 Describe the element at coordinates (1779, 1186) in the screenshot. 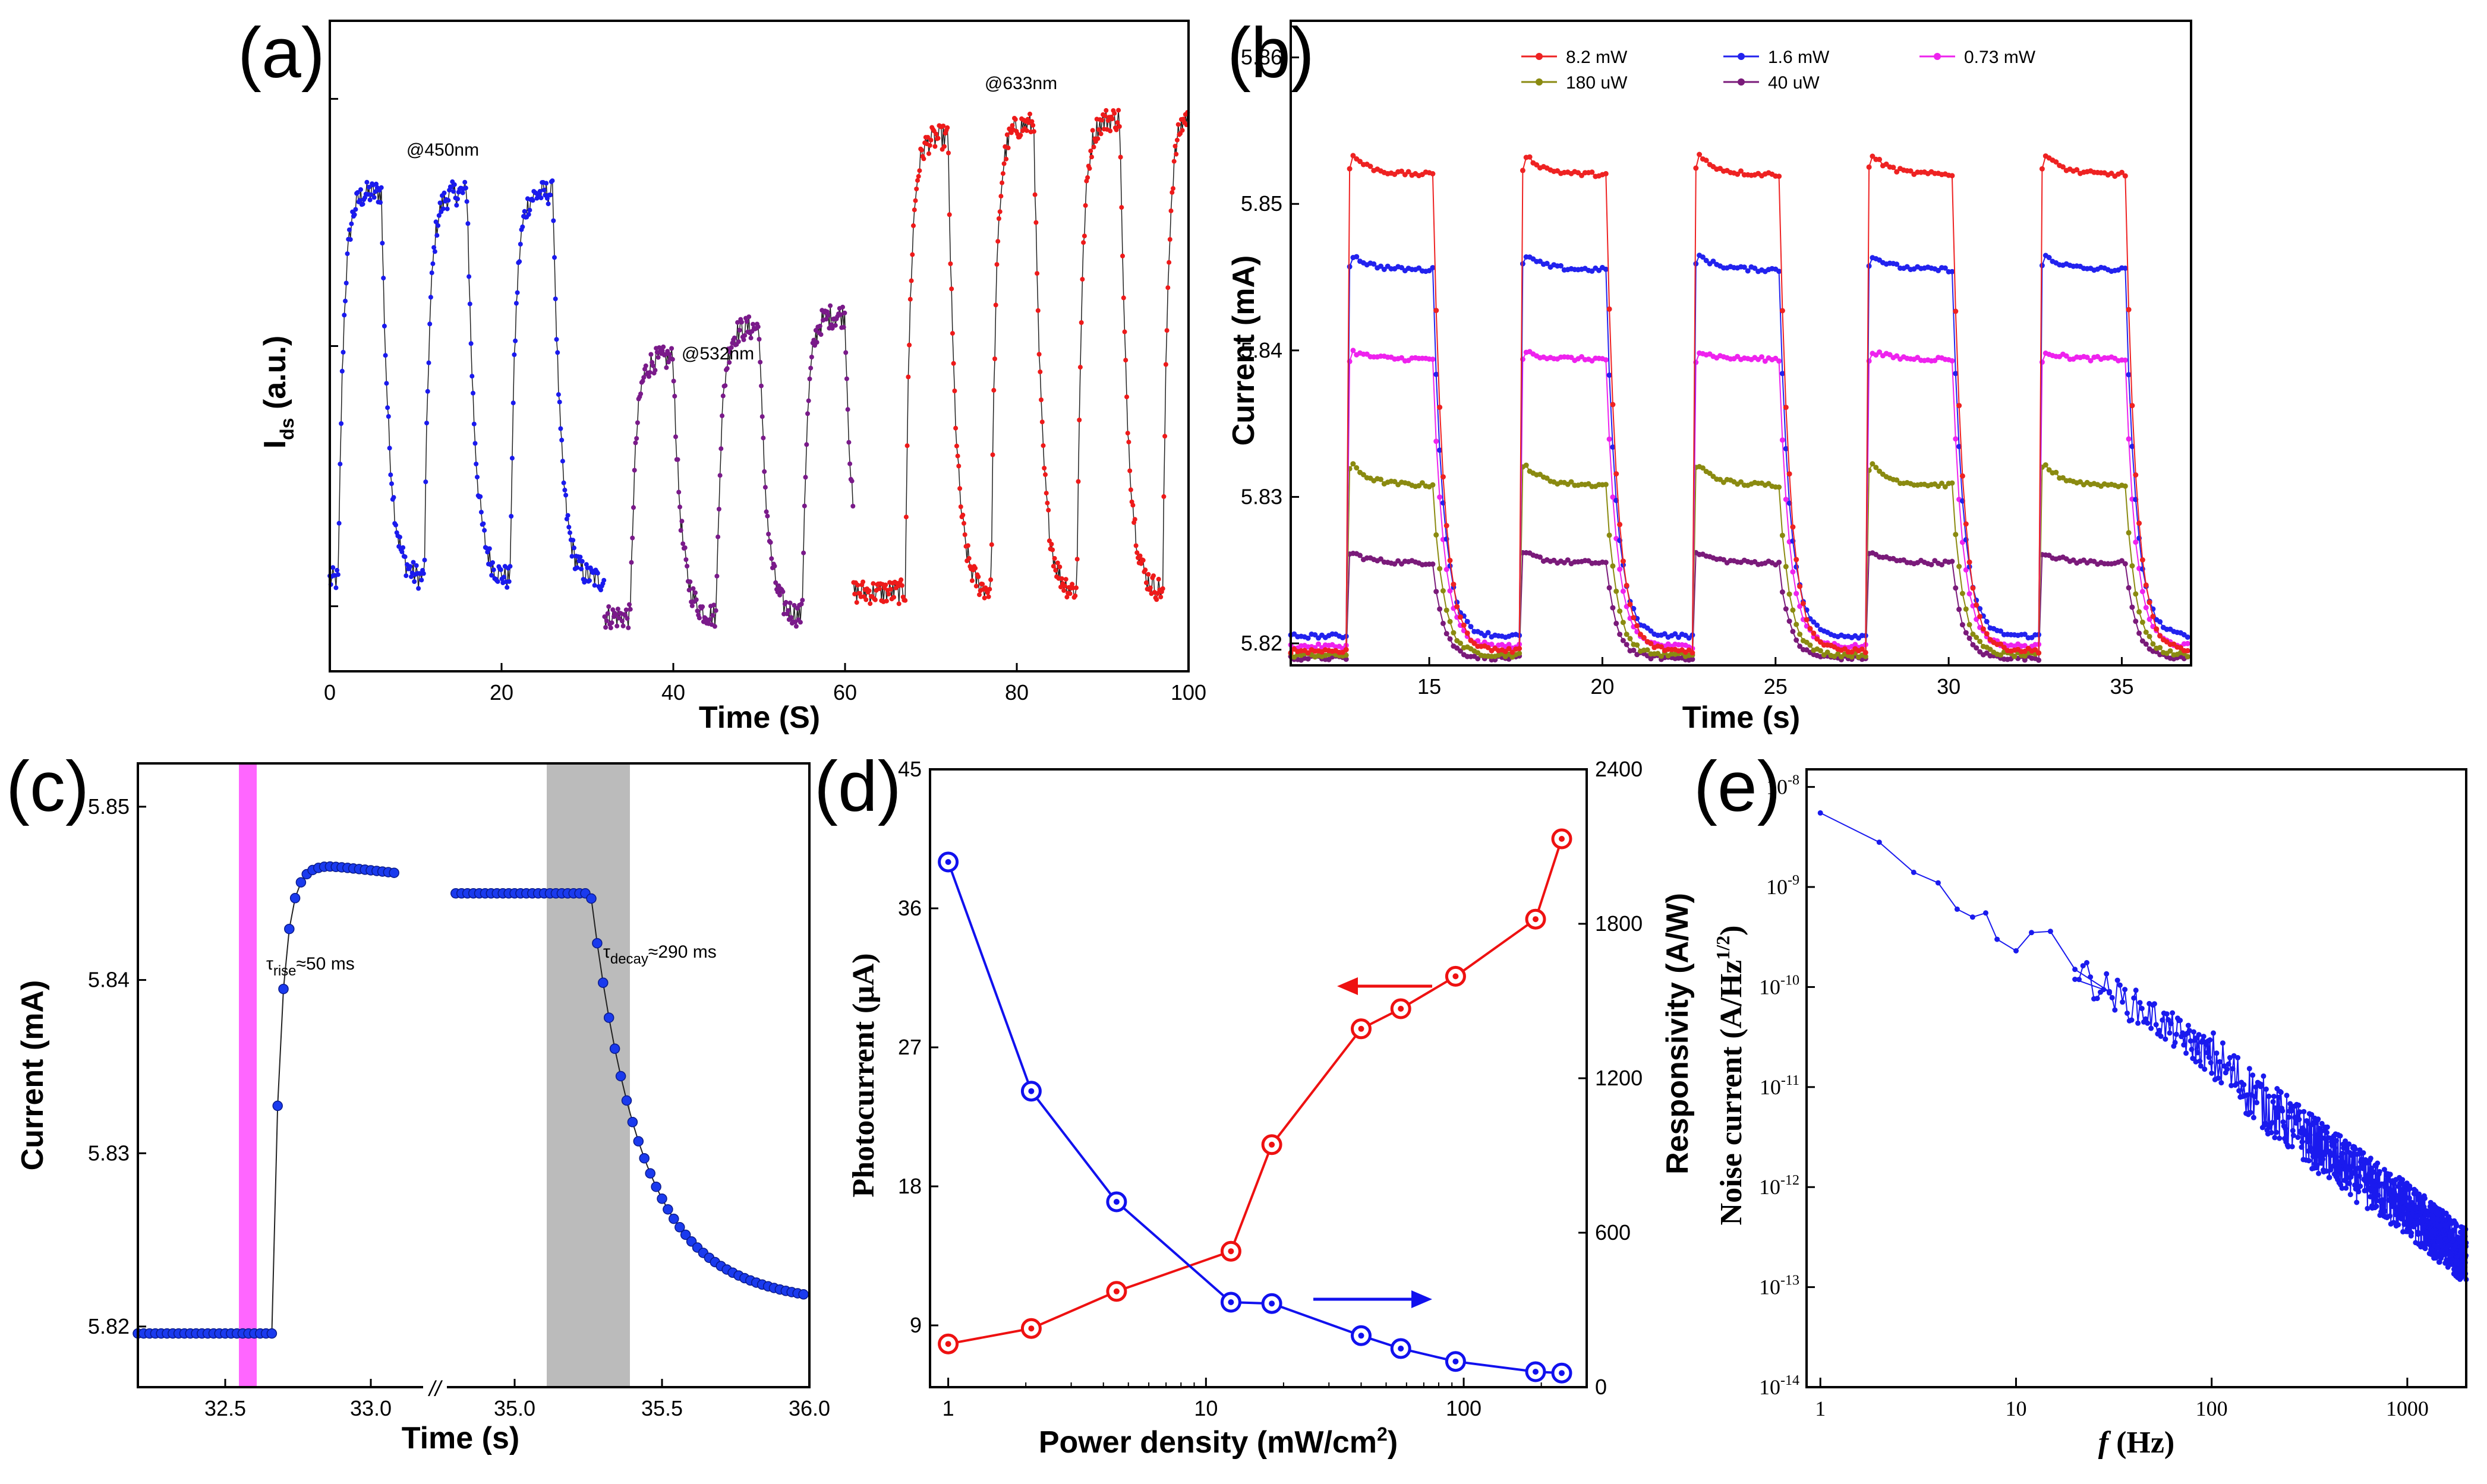

I see `y-tick-label-e: 10-12` at that location.